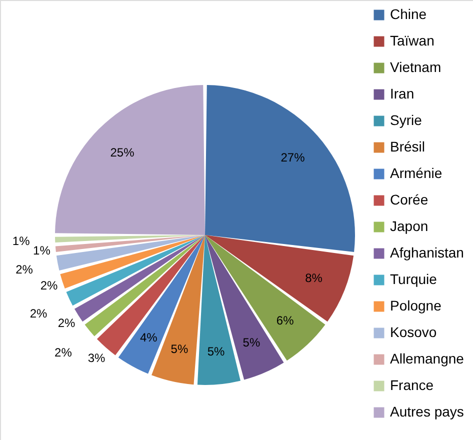 This screenshot has width=473, height=440. Describe the element at coordinates (416, 67) in the screenshot. I see `legend-label: Vietnam` at that location.